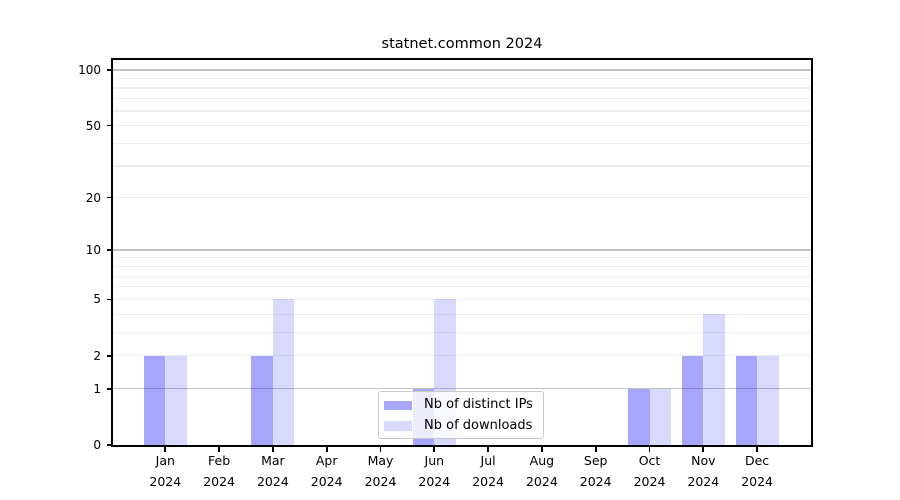  Describe the element at coordinates (478, 425) in the screenshot. I see `legend-label-downloads: Nb of downloads` at that location.